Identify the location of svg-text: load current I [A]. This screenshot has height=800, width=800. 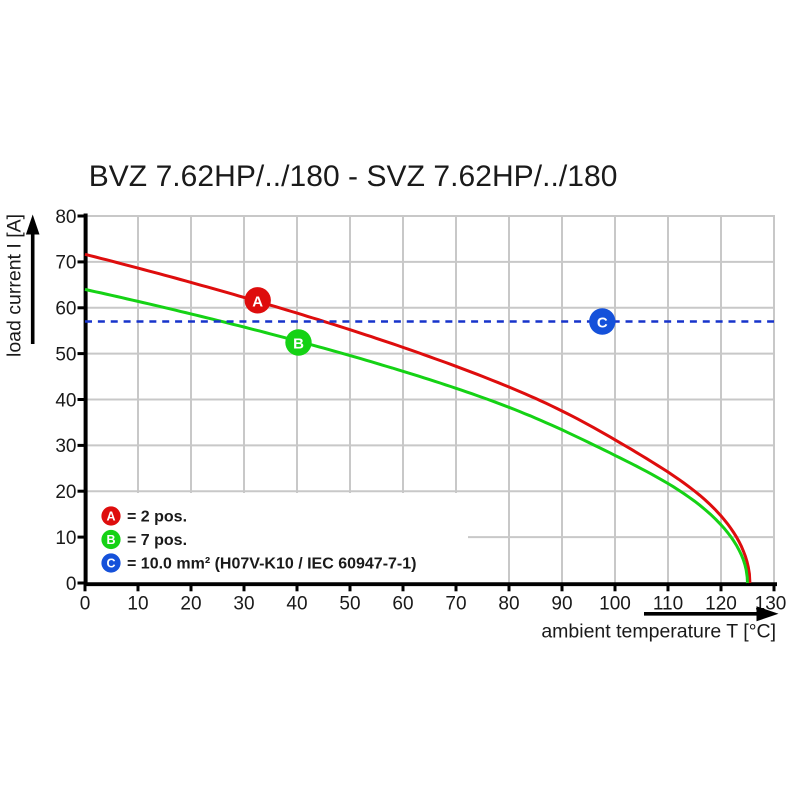
(15, 285).